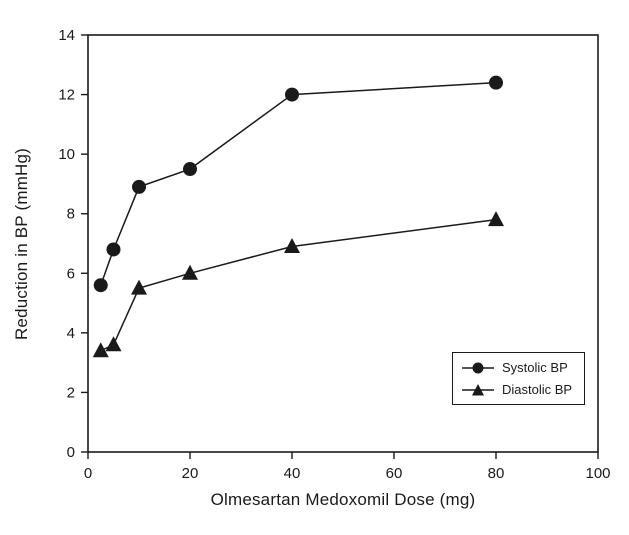 The height and width of the screenshot is (535, 629). Describe the element at coordinates (394, 473) in the screenshot. I see `x-tick-label: 60` at that location.